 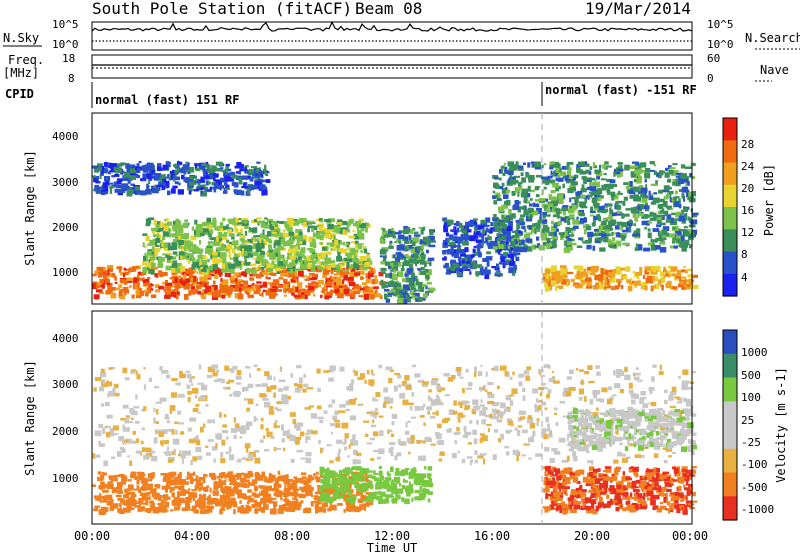 What do you see at coordinates (391, 247) in the screenshot?
I see `power-cell-3-2049` at bounding box center [391, 247].